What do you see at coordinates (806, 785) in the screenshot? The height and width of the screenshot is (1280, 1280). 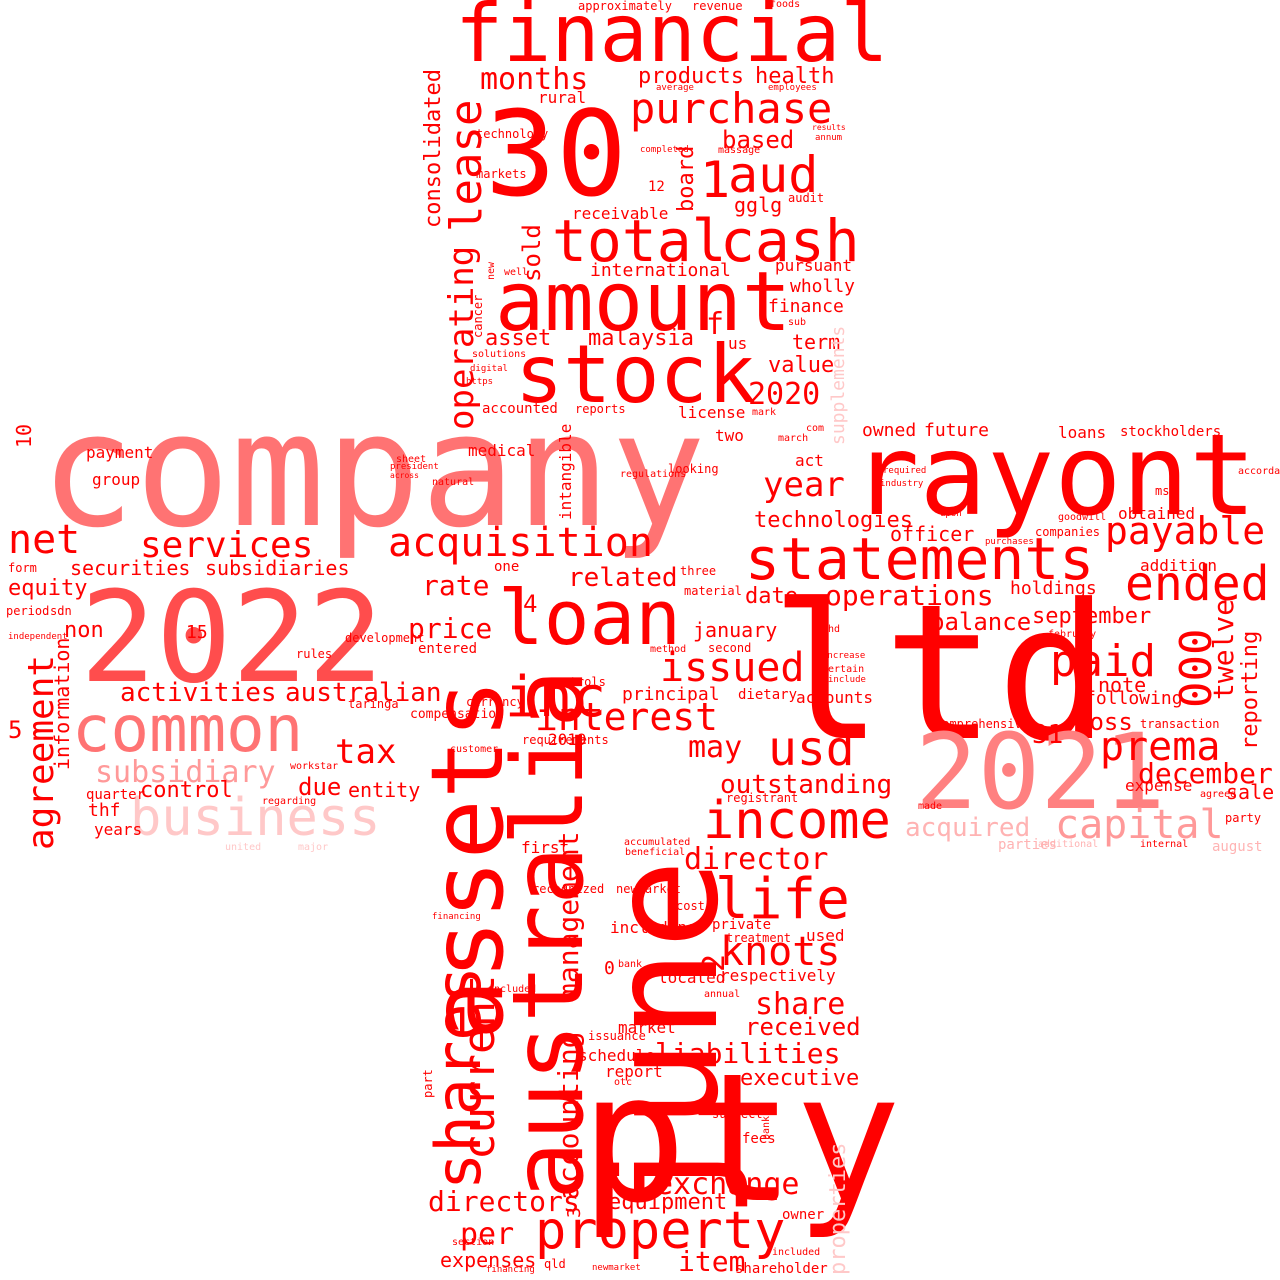 I see `word-outstanding: outstanding` at bounding box center [806, 785].